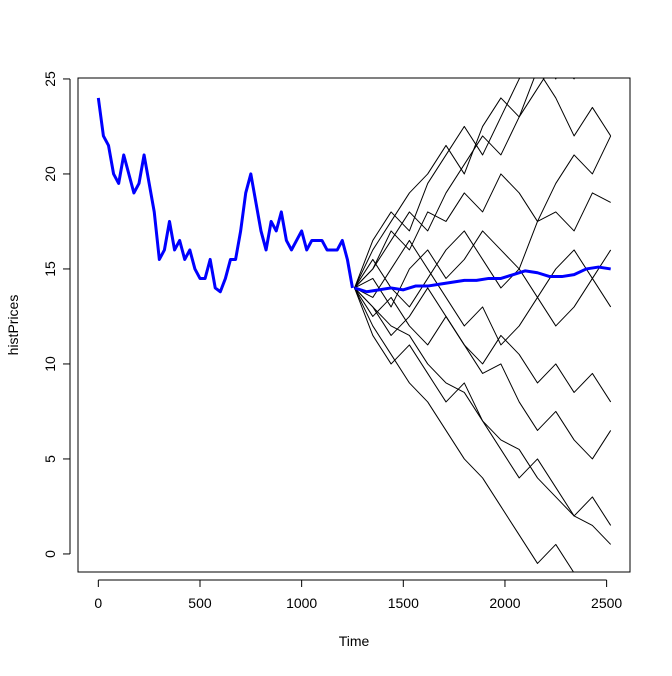  What do you see at coordinates (50, 459) in the screenshot?
I see `y-tick-label: 5` at bounding box center [50, 459].